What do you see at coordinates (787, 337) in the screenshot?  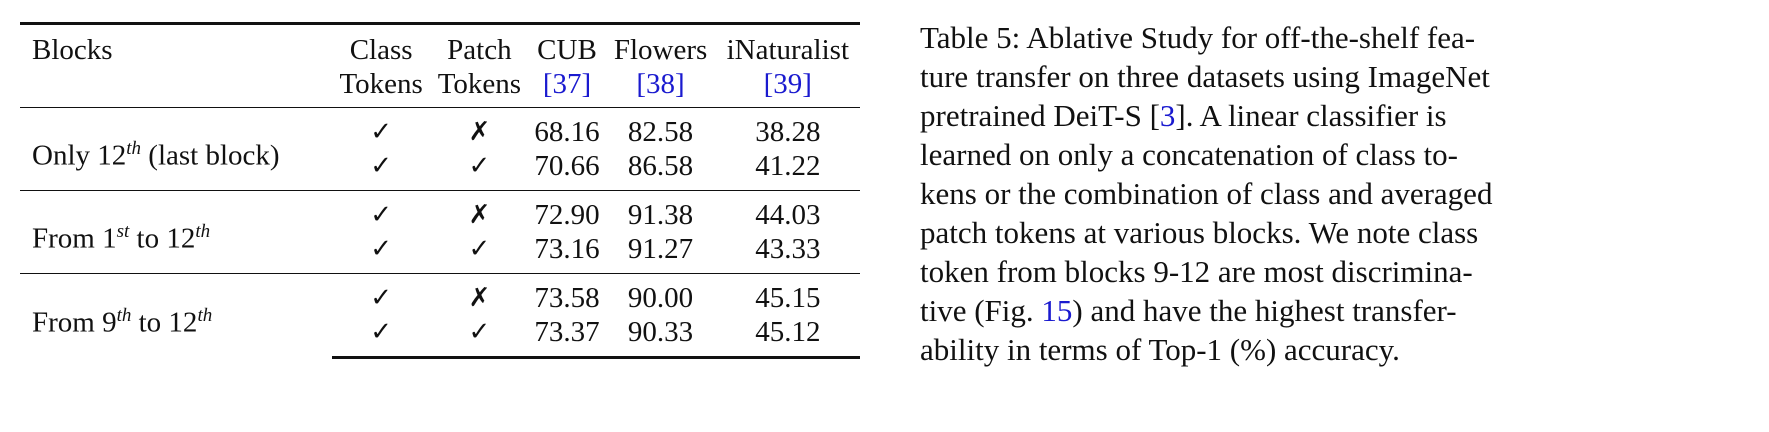 I see `inat-value: 45.12` at bounding box center [787, 337].